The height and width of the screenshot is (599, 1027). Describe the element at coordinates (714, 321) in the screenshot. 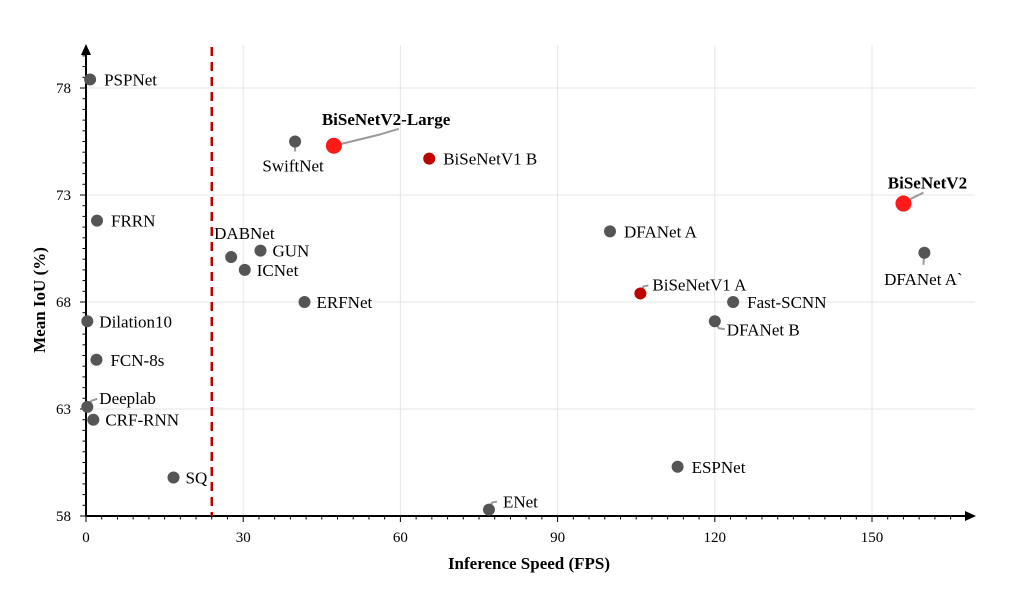

I see `point-dfanet-b` at that location.